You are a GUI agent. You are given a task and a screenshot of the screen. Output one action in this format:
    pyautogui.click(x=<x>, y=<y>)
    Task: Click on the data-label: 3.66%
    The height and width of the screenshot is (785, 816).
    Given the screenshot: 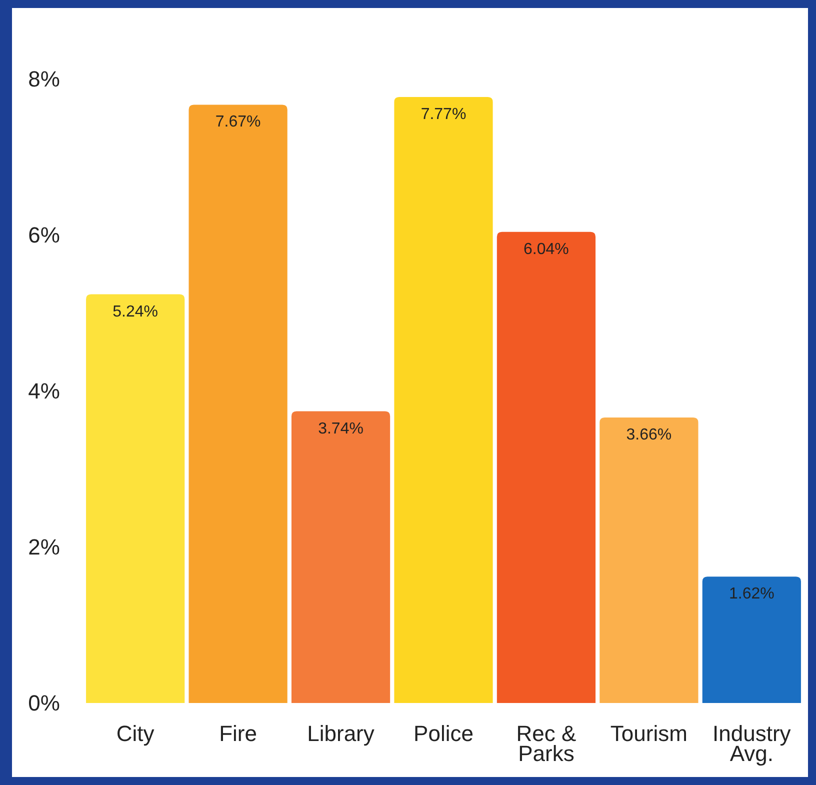 What is the action you would take?
    pyautogui.click(x=649, y=435)
    